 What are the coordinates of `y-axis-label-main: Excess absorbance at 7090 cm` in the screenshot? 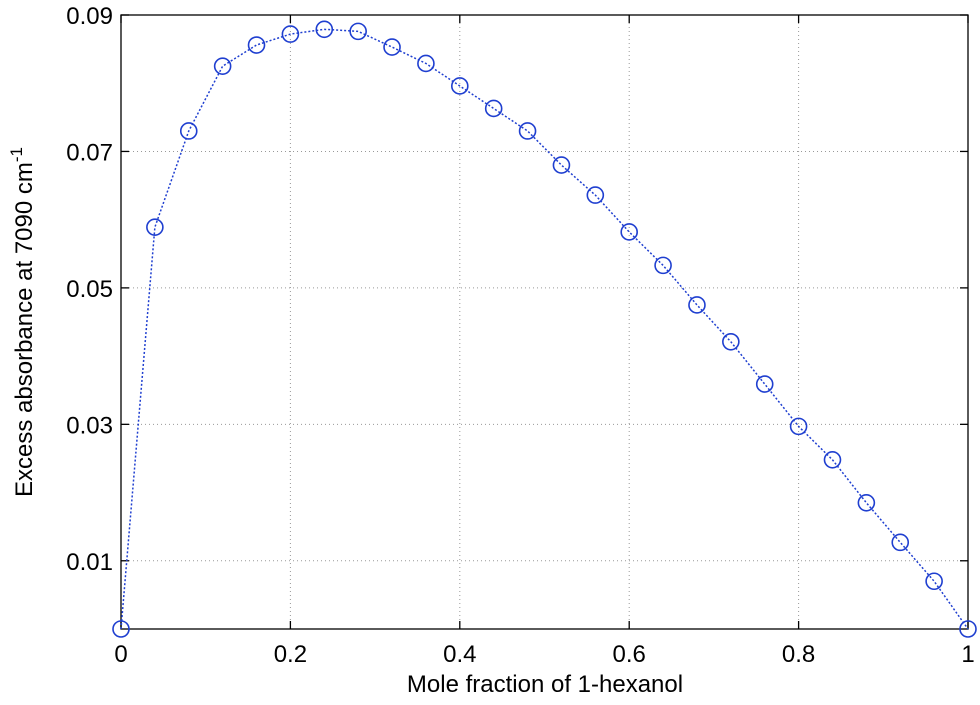 It's located at (24, 329).